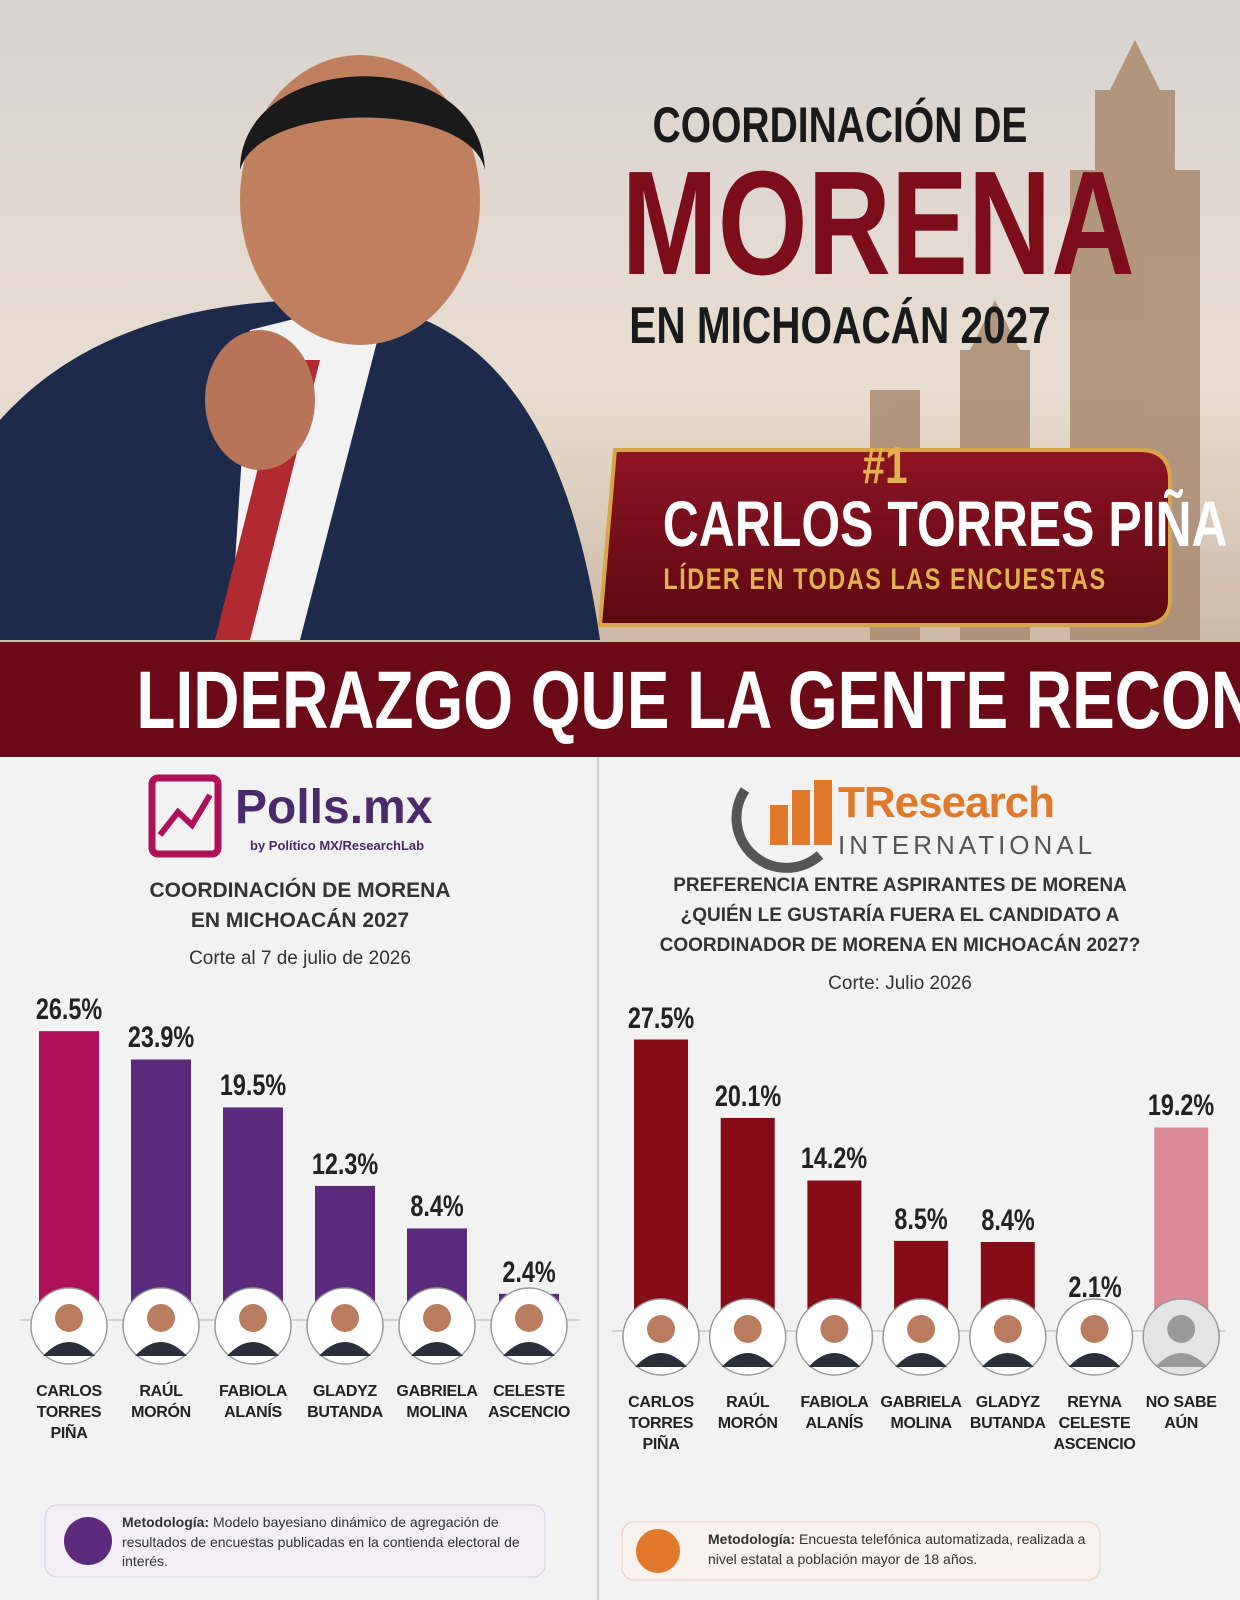 The width and height of the screenshot is (1240, 1600). What do you see at coordinates (946, 802) in the screenshot?
I see `source-name: TResearch` at bounding box center [946, 802].